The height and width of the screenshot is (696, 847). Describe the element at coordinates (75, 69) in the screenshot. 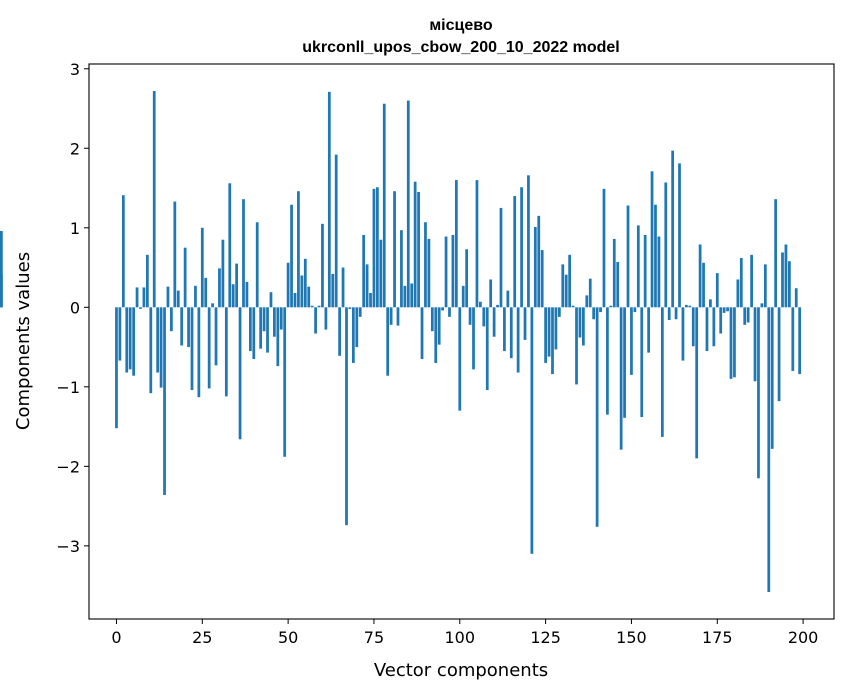

I see `y-tick-label: 3` at that location.